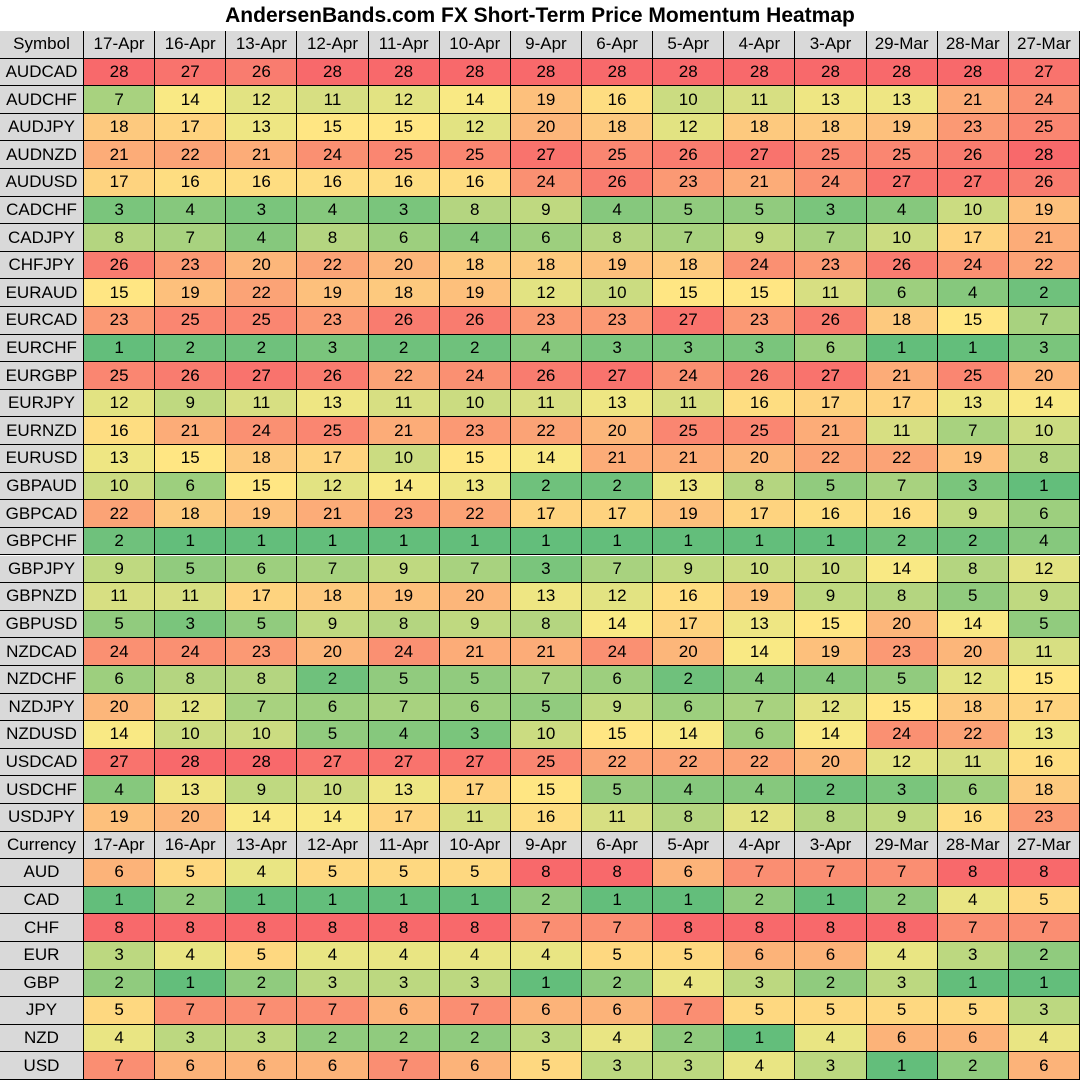  Describe the element at coordinates (689, 45) in the screenshot. I see `column-header: 5-Apr` at that location.